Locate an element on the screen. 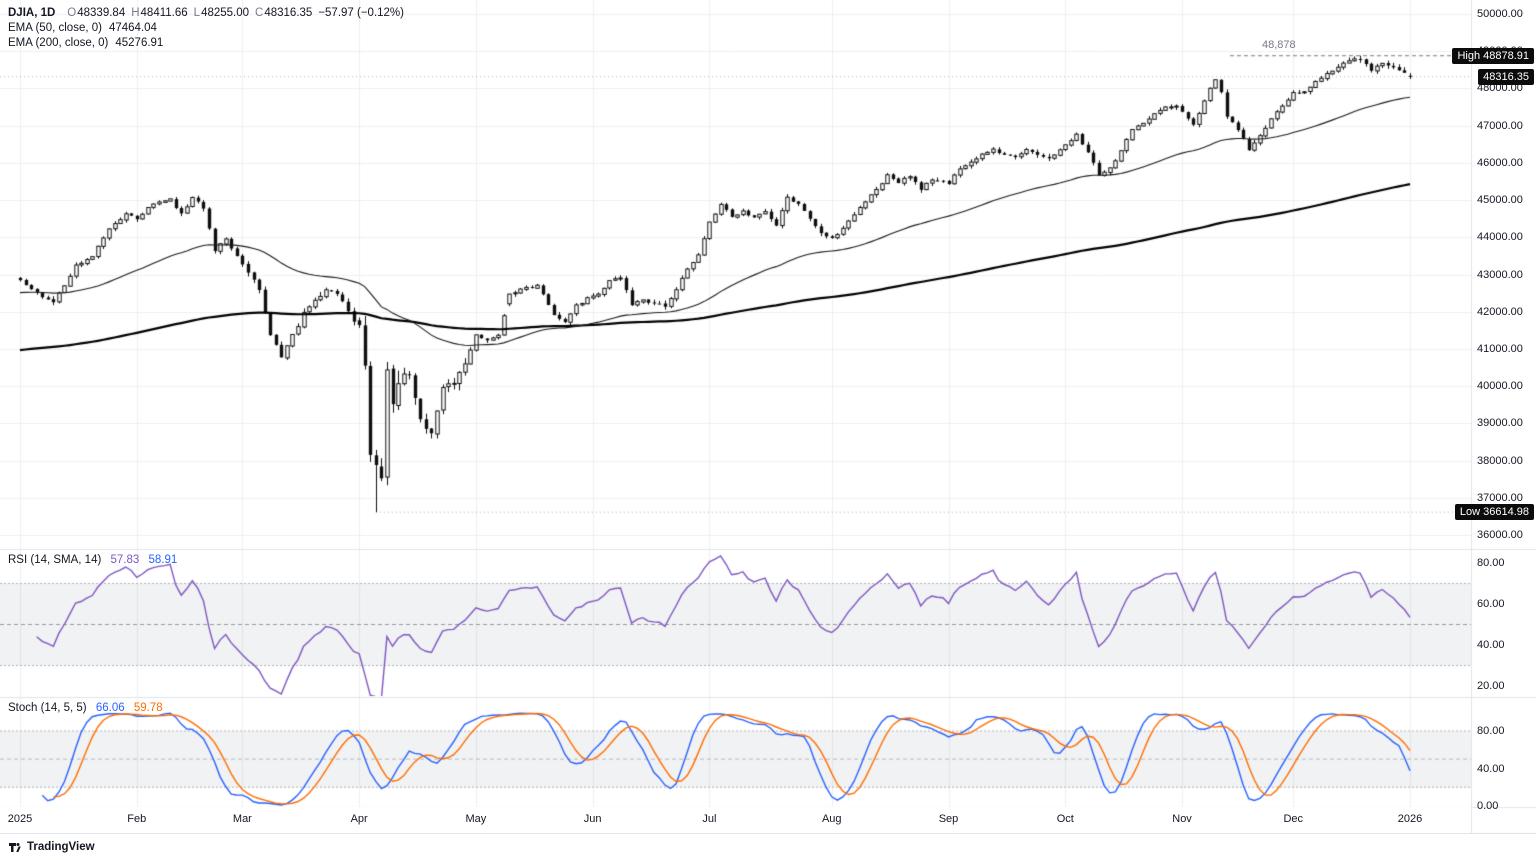 Image resolution: width=1536 pixels, height=860 pixels. stoch-label: Stoch (14, 5, 5) is located at coordinates (47, 708).